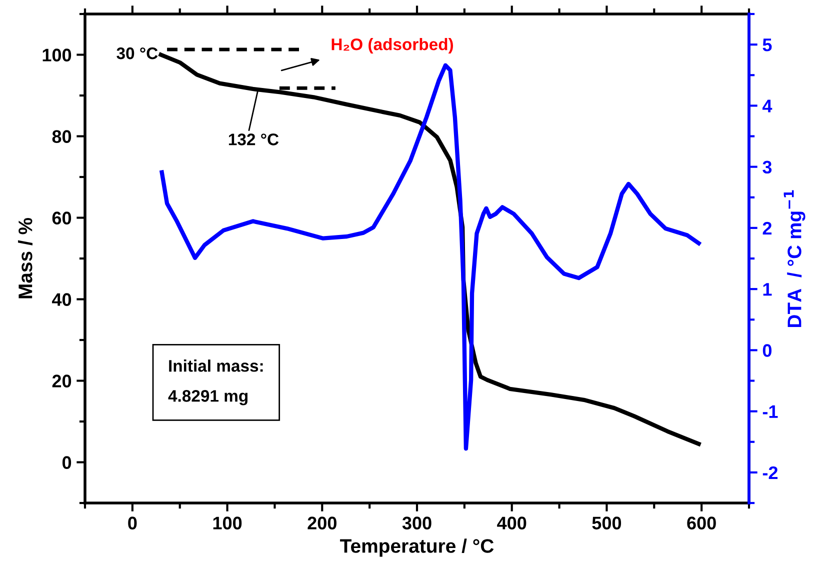 This screenshot has height=573, width=822. What do you see at coordinates (62, 381) in the screenshot?
I see `y-tick-label: 20` at bounding box center [62, 381].